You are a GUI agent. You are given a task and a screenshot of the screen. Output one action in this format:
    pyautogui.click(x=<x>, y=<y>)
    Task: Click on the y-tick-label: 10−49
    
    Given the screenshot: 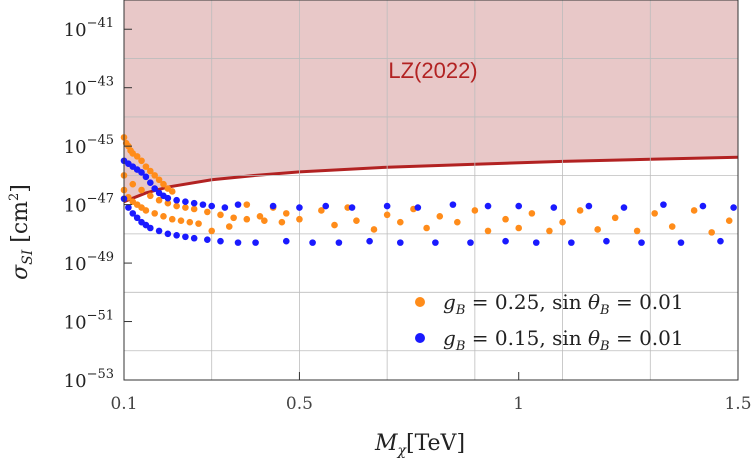 What is the action you would take?
    pyautogui.click(x=89, y=262)
    